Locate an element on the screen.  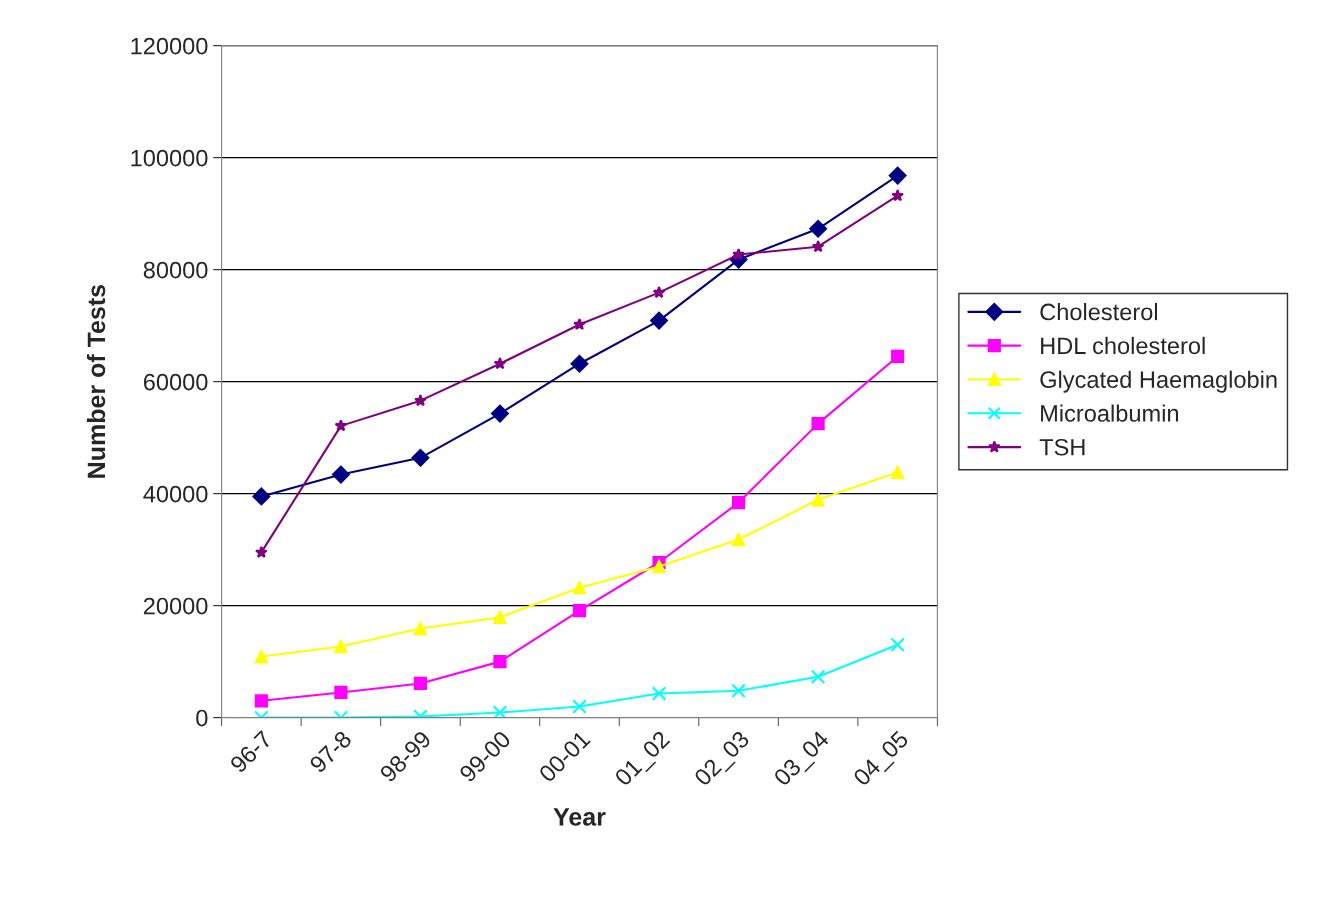
legend-label: Glycated Haemaglobin is located at coordinates (1158, 381).